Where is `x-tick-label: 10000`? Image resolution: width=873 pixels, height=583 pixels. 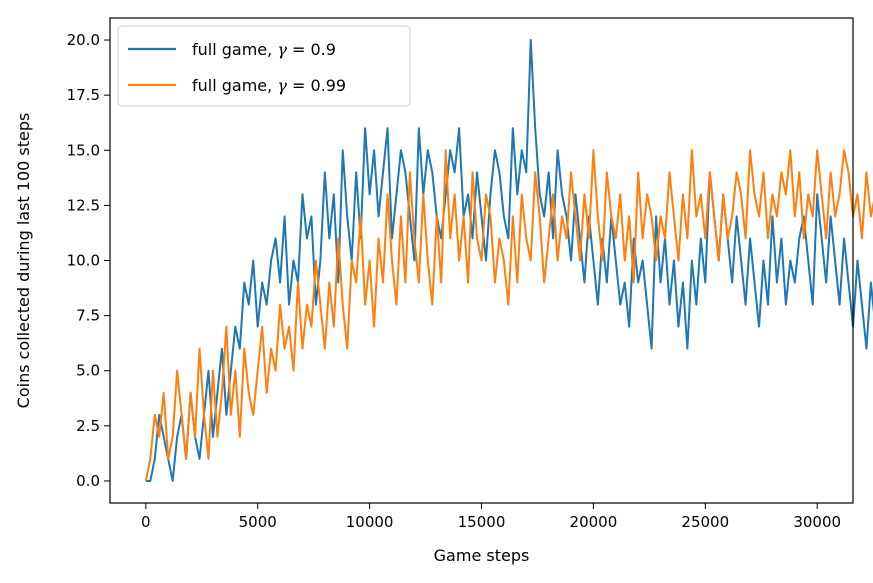 x-tick-label: 10000 is located at coordinates (370, 522).